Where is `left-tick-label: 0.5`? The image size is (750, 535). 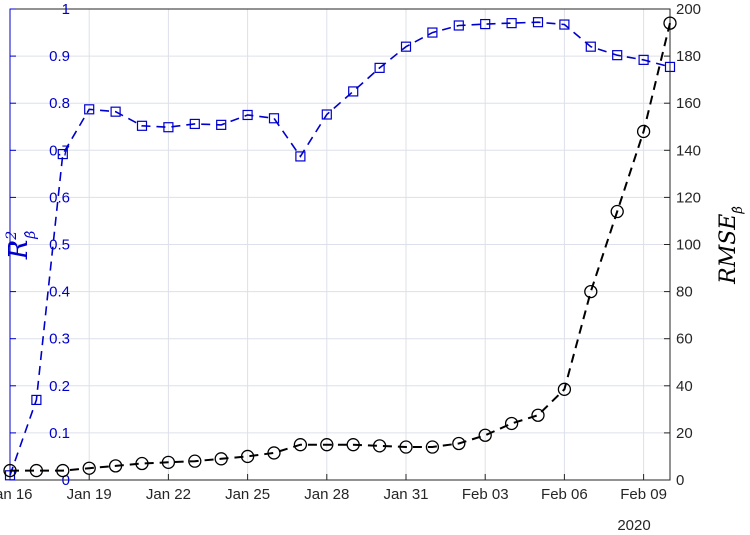
left-tick-label: 0.5 is located at coordinates (59, 245).